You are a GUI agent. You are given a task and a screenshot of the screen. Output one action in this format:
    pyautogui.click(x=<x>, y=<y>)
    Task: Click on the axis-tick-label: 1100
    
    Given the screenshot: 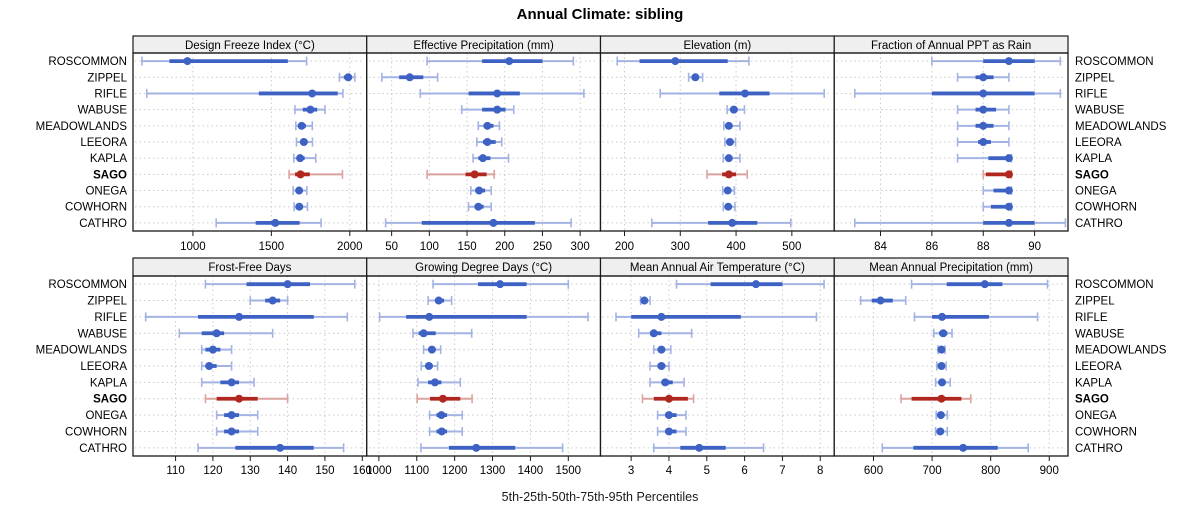 What is the action you would take?
    pyautogui.click(x=416, y=471)
    